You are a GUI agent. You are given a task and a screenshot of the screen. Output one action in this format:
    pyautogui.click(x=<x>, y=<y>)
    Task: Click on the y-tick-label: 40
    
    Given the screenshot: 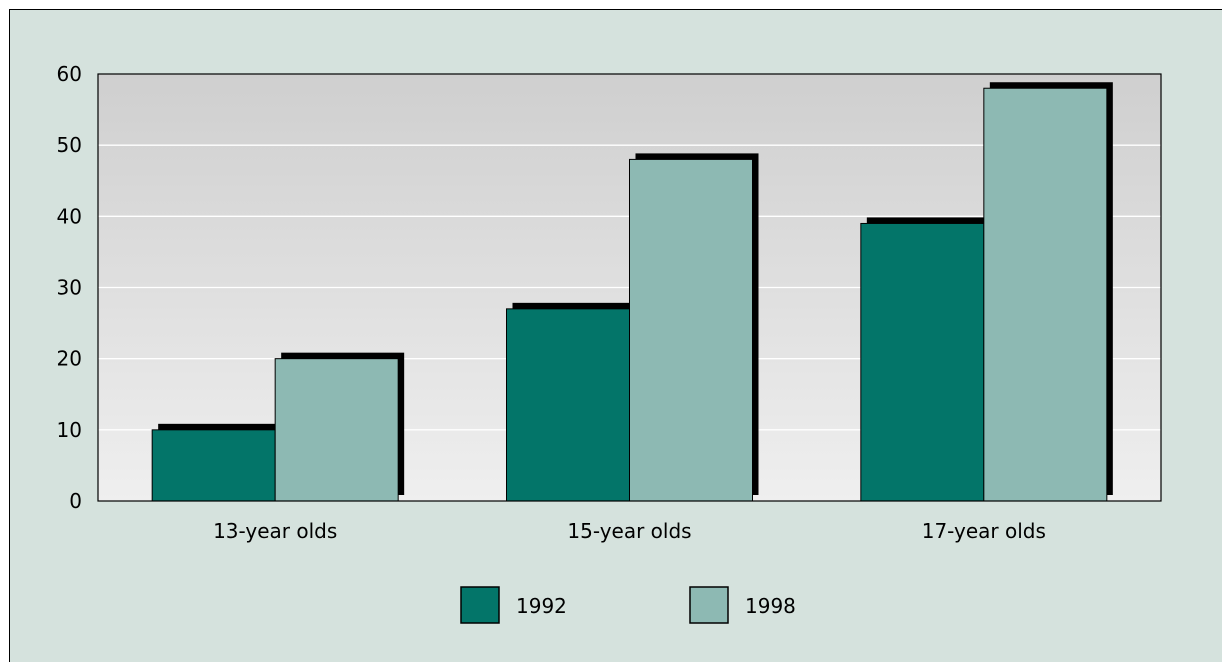 What is the action you would take?
    pyautogui.click(x=69, y=216)
    